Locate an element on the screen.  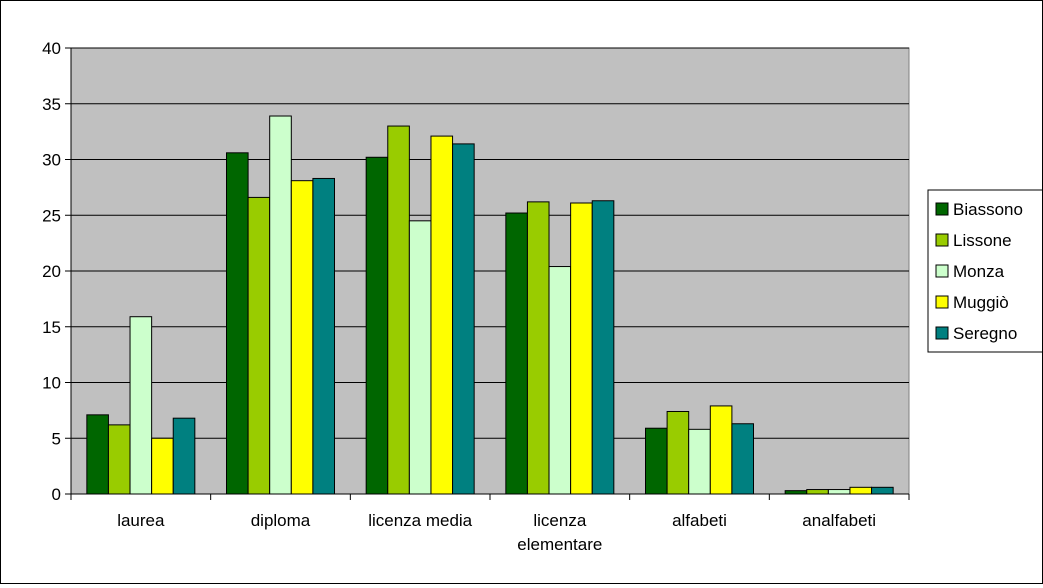
y-tick-label: 35 is located at coordinates (51, 104).